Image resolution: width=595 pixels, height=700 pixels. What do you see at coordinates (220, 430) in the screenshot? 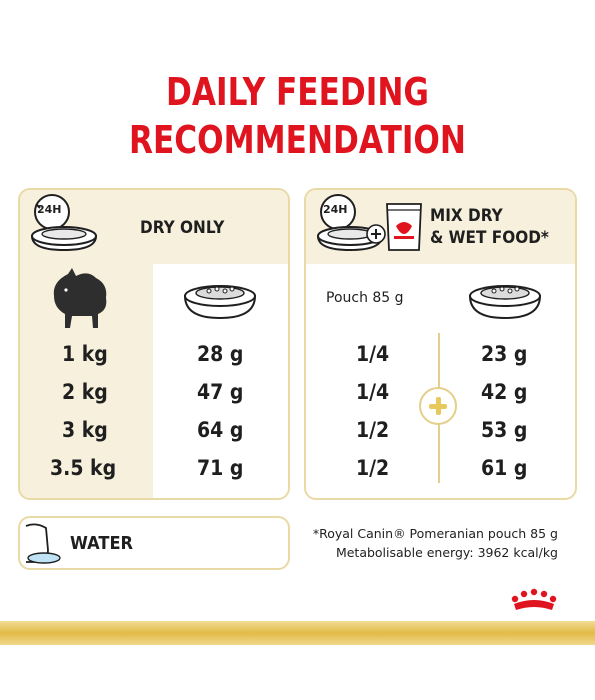
I see `dry-grams-cell: 64 g` at bounding box center [220, 430].